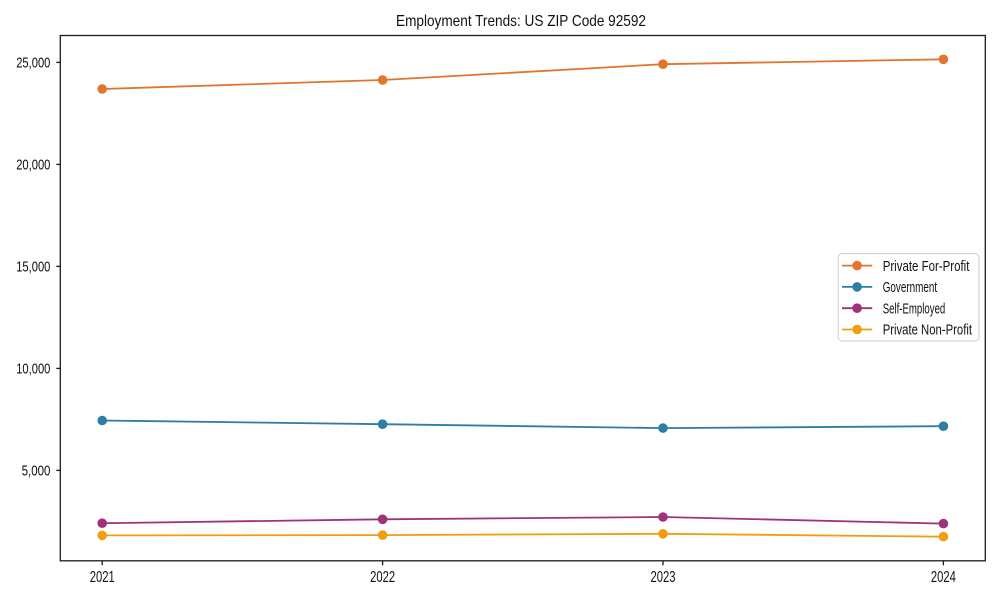 This screenshot has height=600, width=1000. What do you see at coordinates (926, 266) in the screenshot?
I see `svg-text: Private For-Profit` at bounding box center [926, 266].